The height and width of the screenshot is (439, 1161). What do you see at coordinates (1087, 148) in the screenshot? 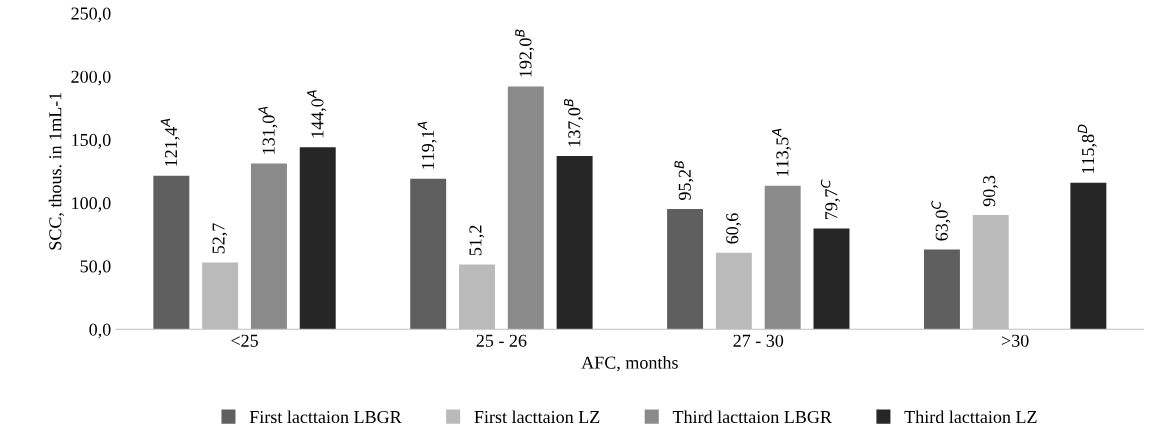
I see `data-label: 115,8$^{D}$` at bounding box center [1087, 148].